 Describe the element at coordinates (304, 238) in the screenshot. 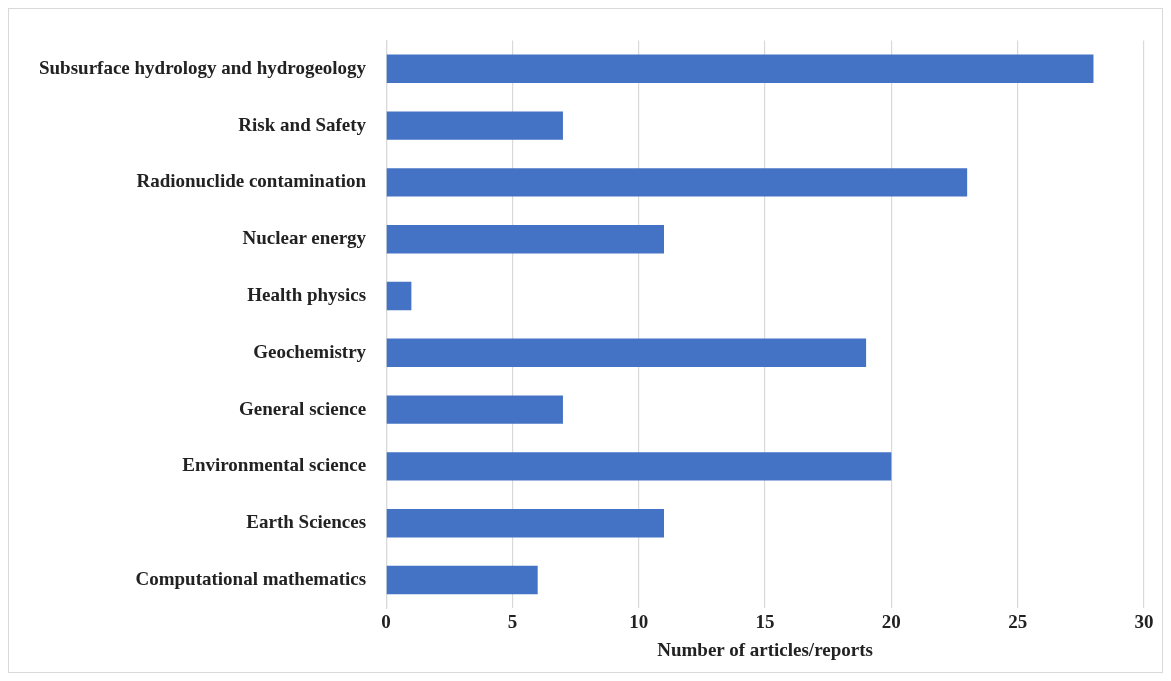

I see `y-tick-label: Nuclear energy` at that location.